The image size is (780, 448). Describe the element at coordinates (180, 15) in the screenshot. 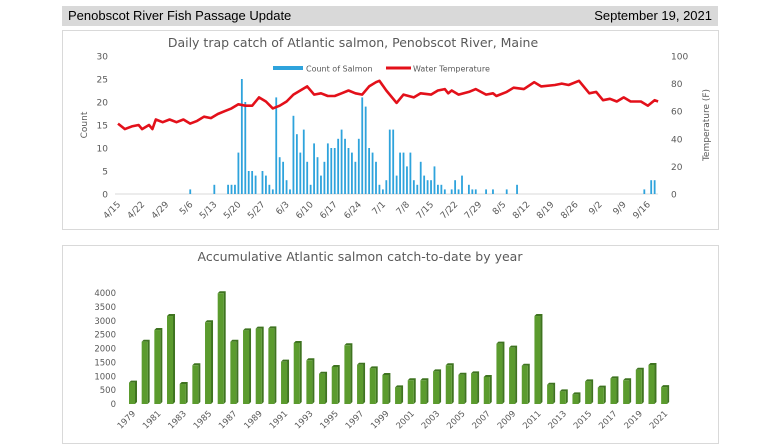

I see `page-title: Penobscot River Fish Passage Update` at that location.